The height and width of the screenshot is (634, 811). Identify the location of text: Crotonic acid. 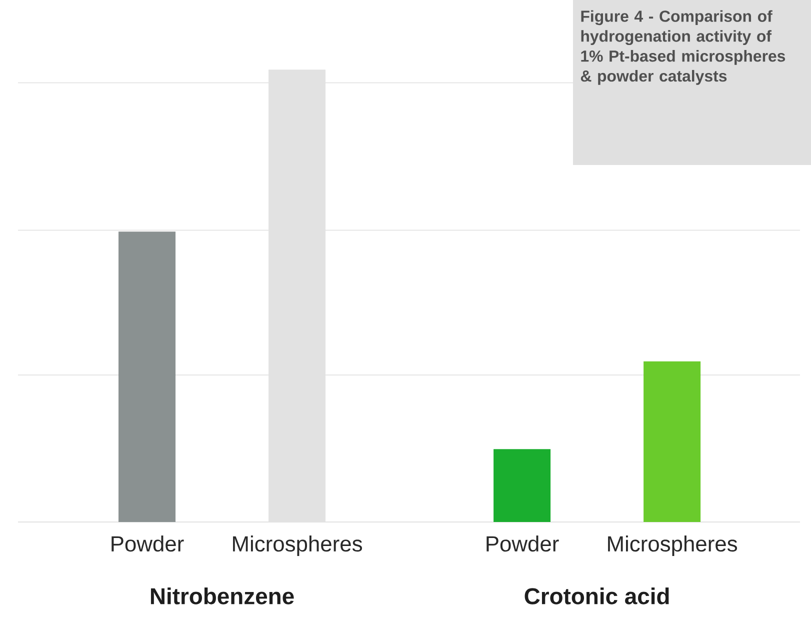
(596, 596).